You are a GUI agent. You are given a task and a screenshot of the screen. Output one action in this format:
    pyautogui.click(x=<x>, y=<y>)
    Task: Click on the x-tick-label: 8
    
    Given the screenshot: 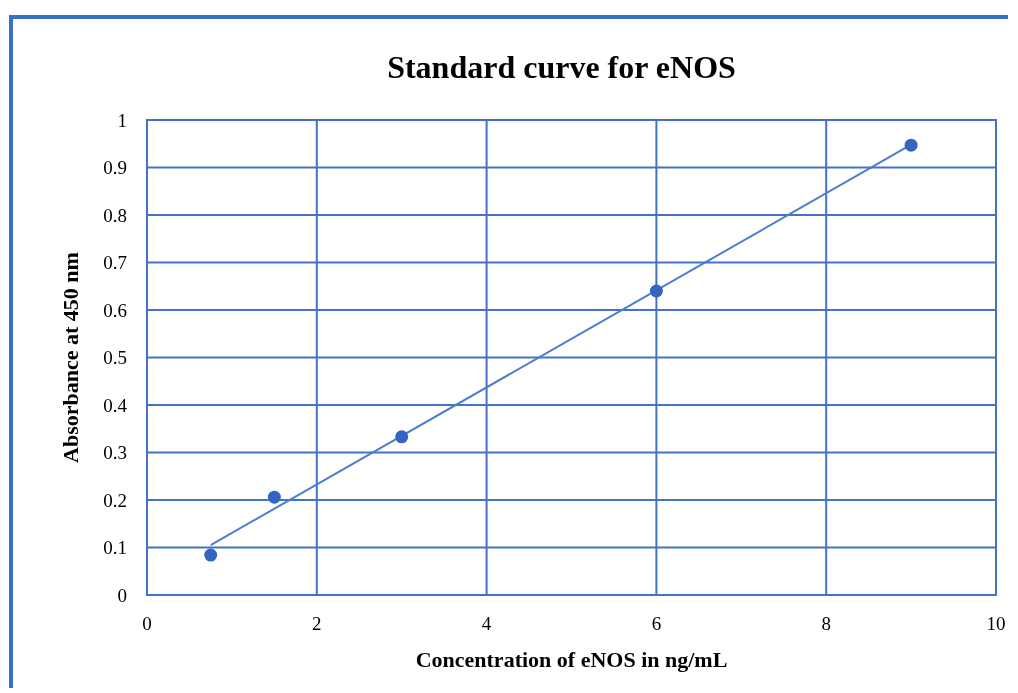 What is the action you would take?
    pyautogui.click(x=826, y=623)
    